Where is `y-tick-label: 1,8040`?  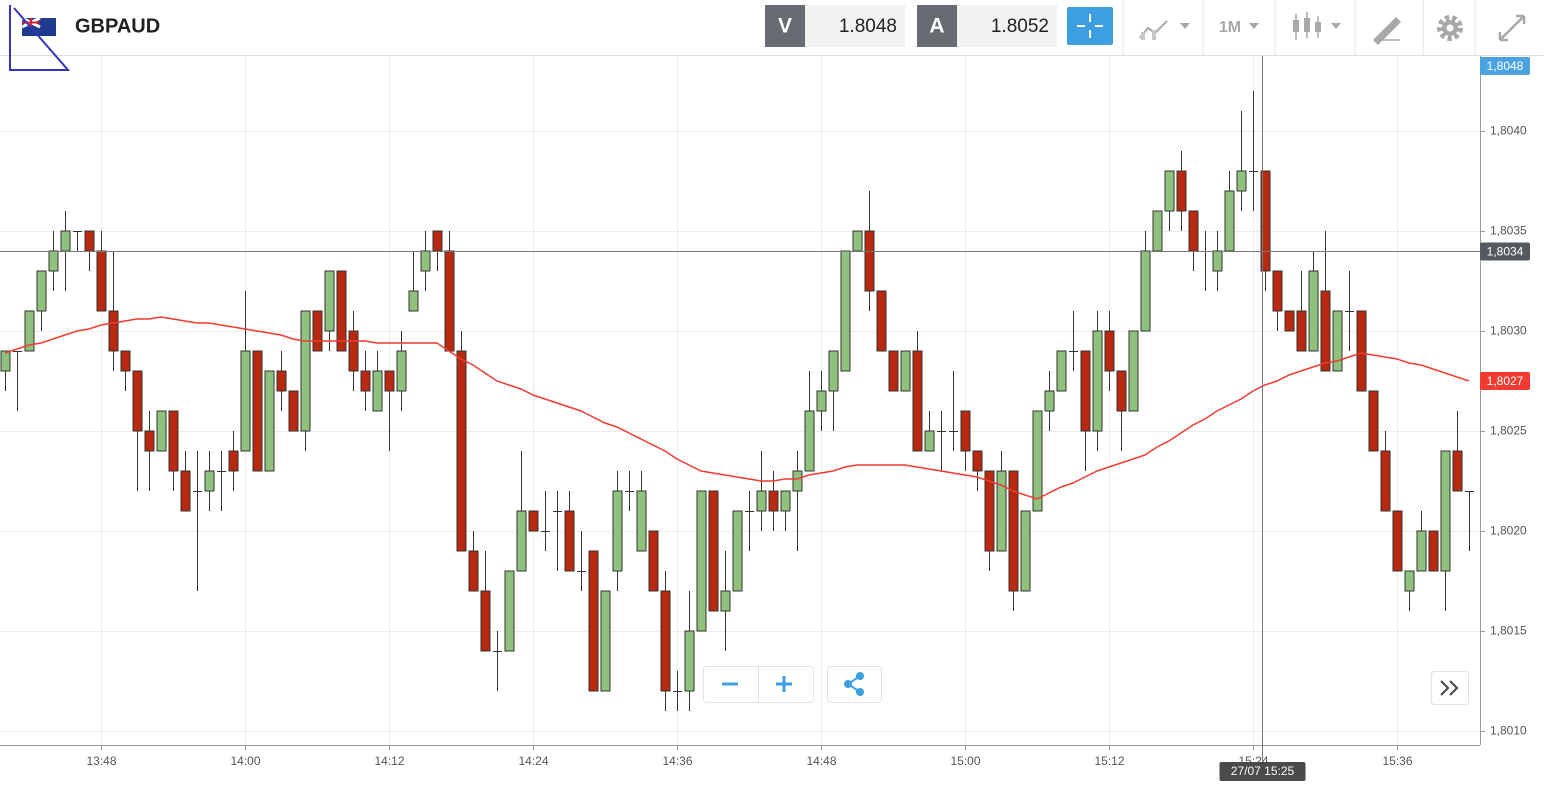
y-tick-label: 1,8040 is located at coordinates (1508, 131).